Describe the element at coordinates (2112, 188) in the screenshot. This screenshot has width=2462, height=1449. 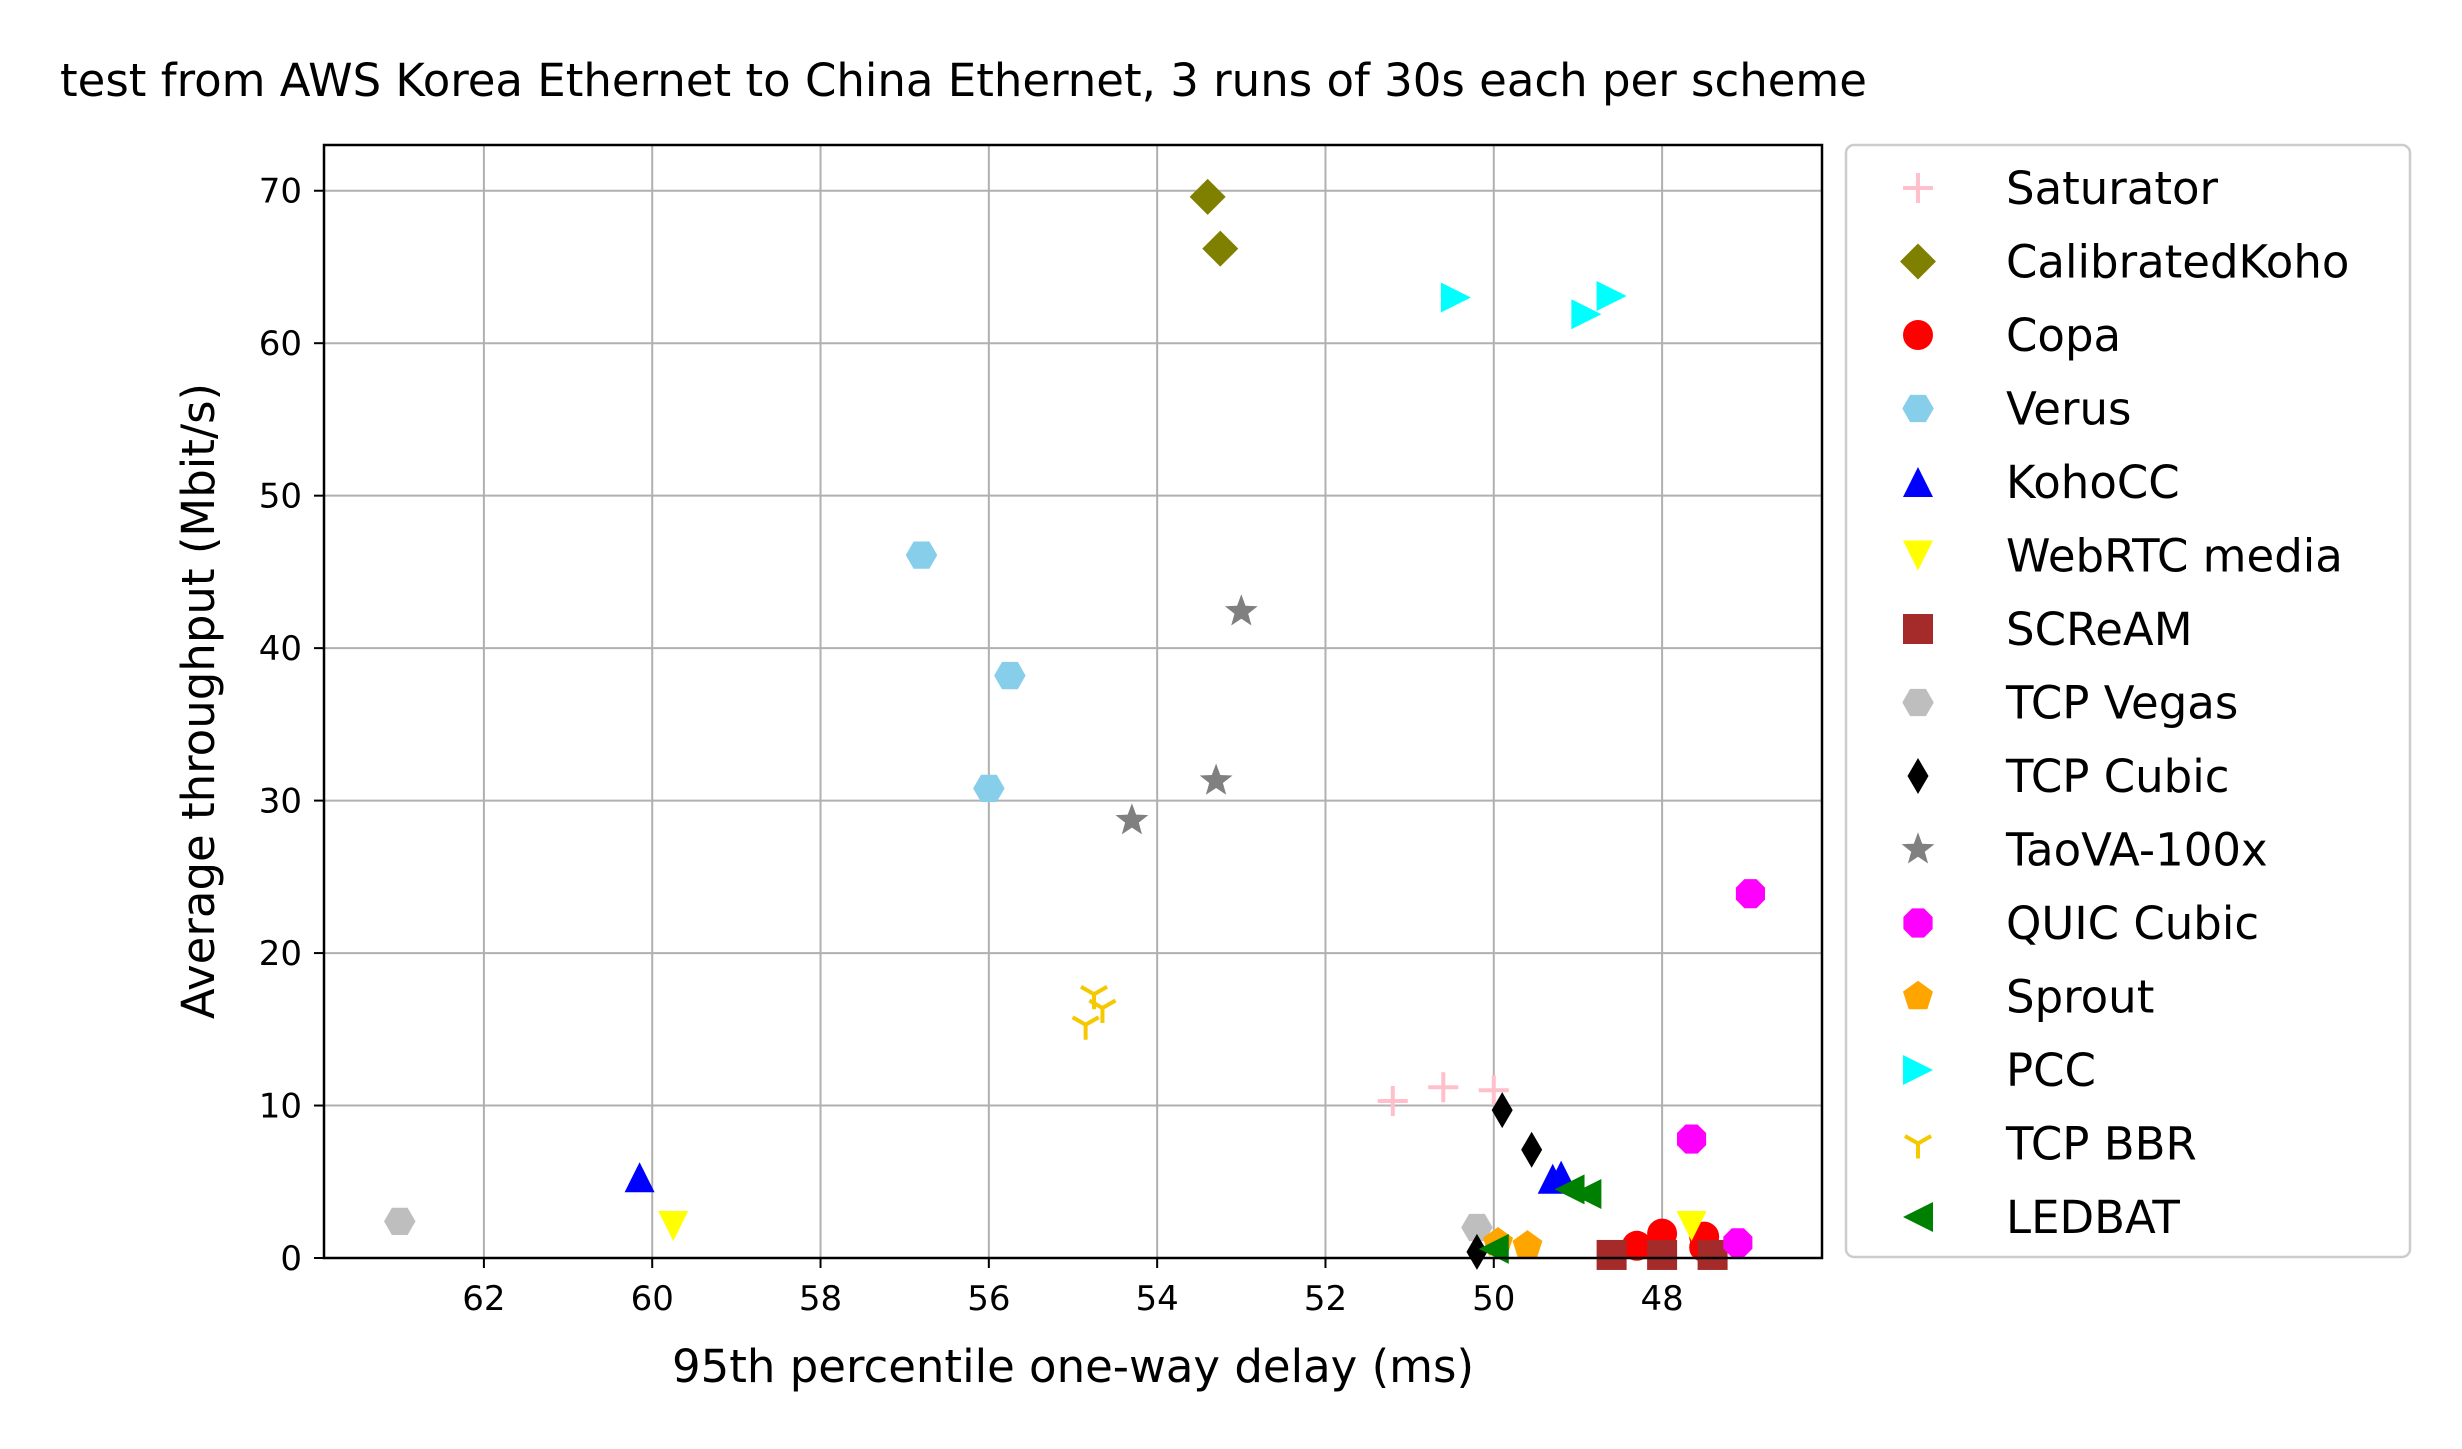
I see `legend-label: Saturator` at that location.